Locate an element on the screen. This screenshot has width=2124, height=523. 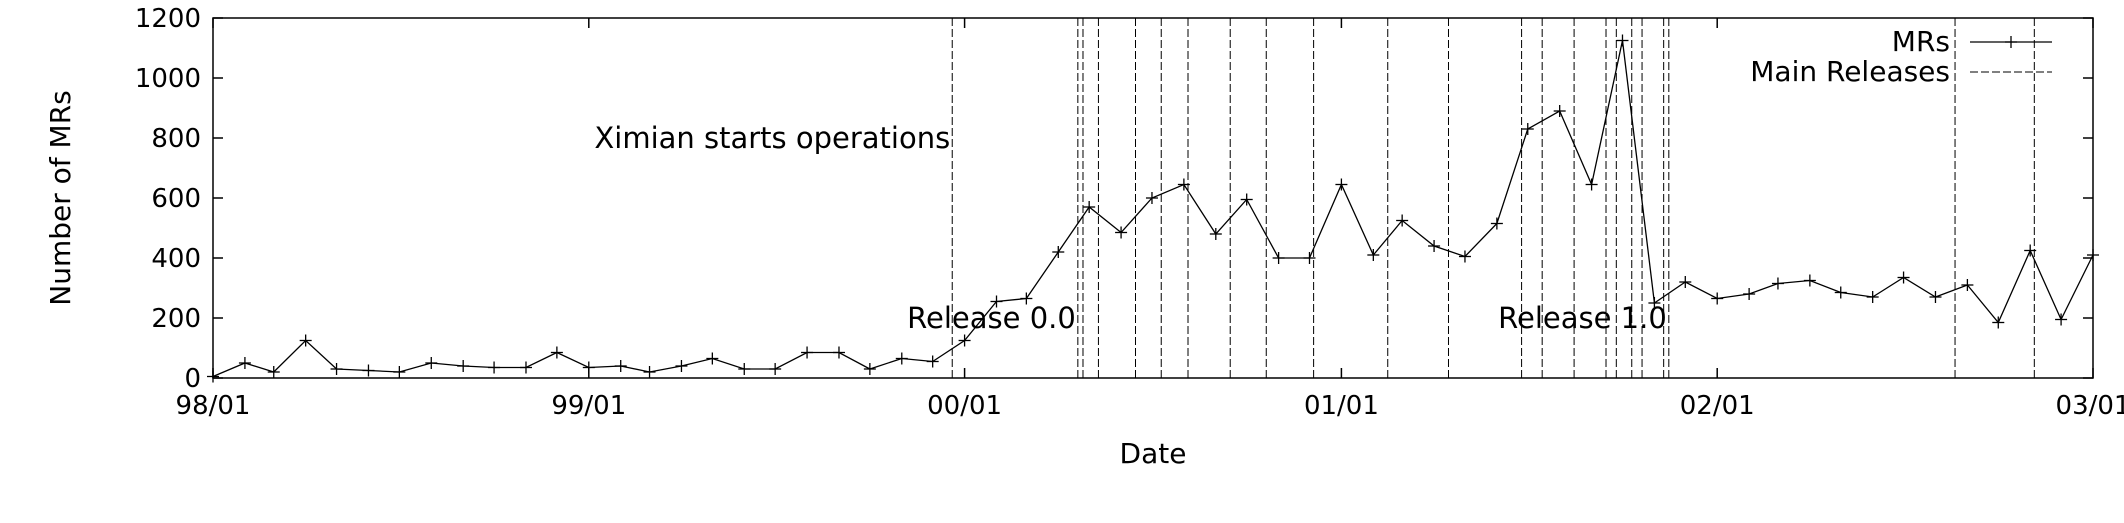
x-axis-title: Date is located at coordinates (1153, 453).